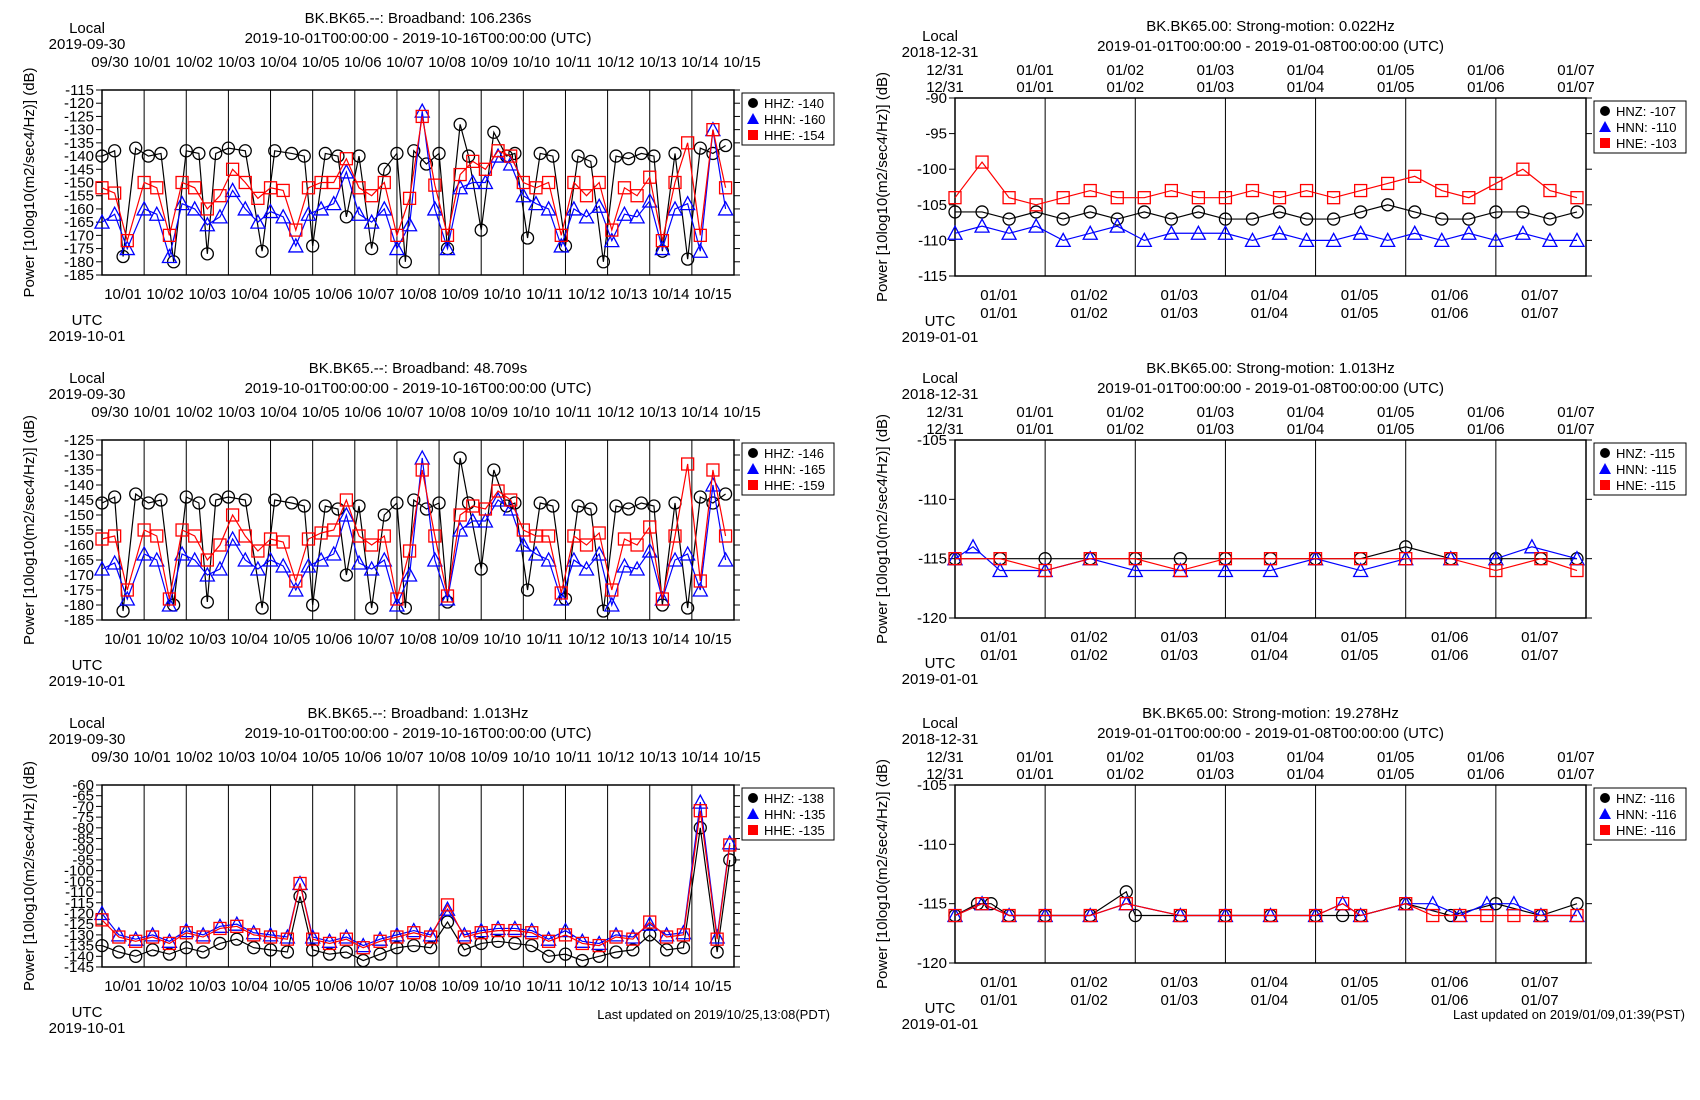 The image size is (1700, 1100). Describe the element at coordinates (460, 294) in the screenshot. I see `bottom-tick-label: 10/09` at that location.